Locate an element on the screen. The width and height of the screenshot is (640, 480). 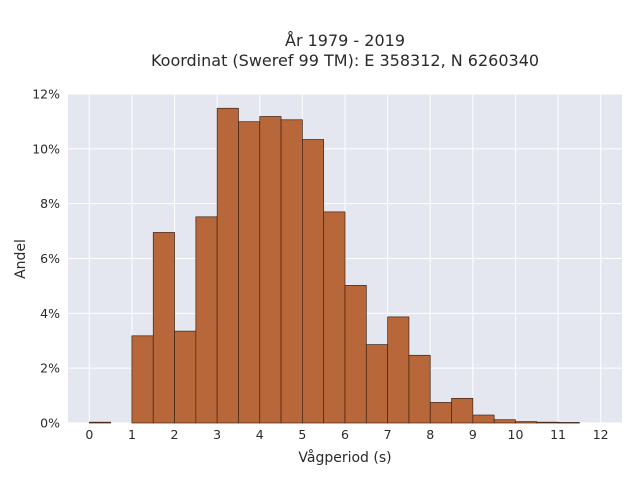
y-axis-ticks: 0% 2% 4% 6% 8% 10% 12% is located at coordinates (46, 259).